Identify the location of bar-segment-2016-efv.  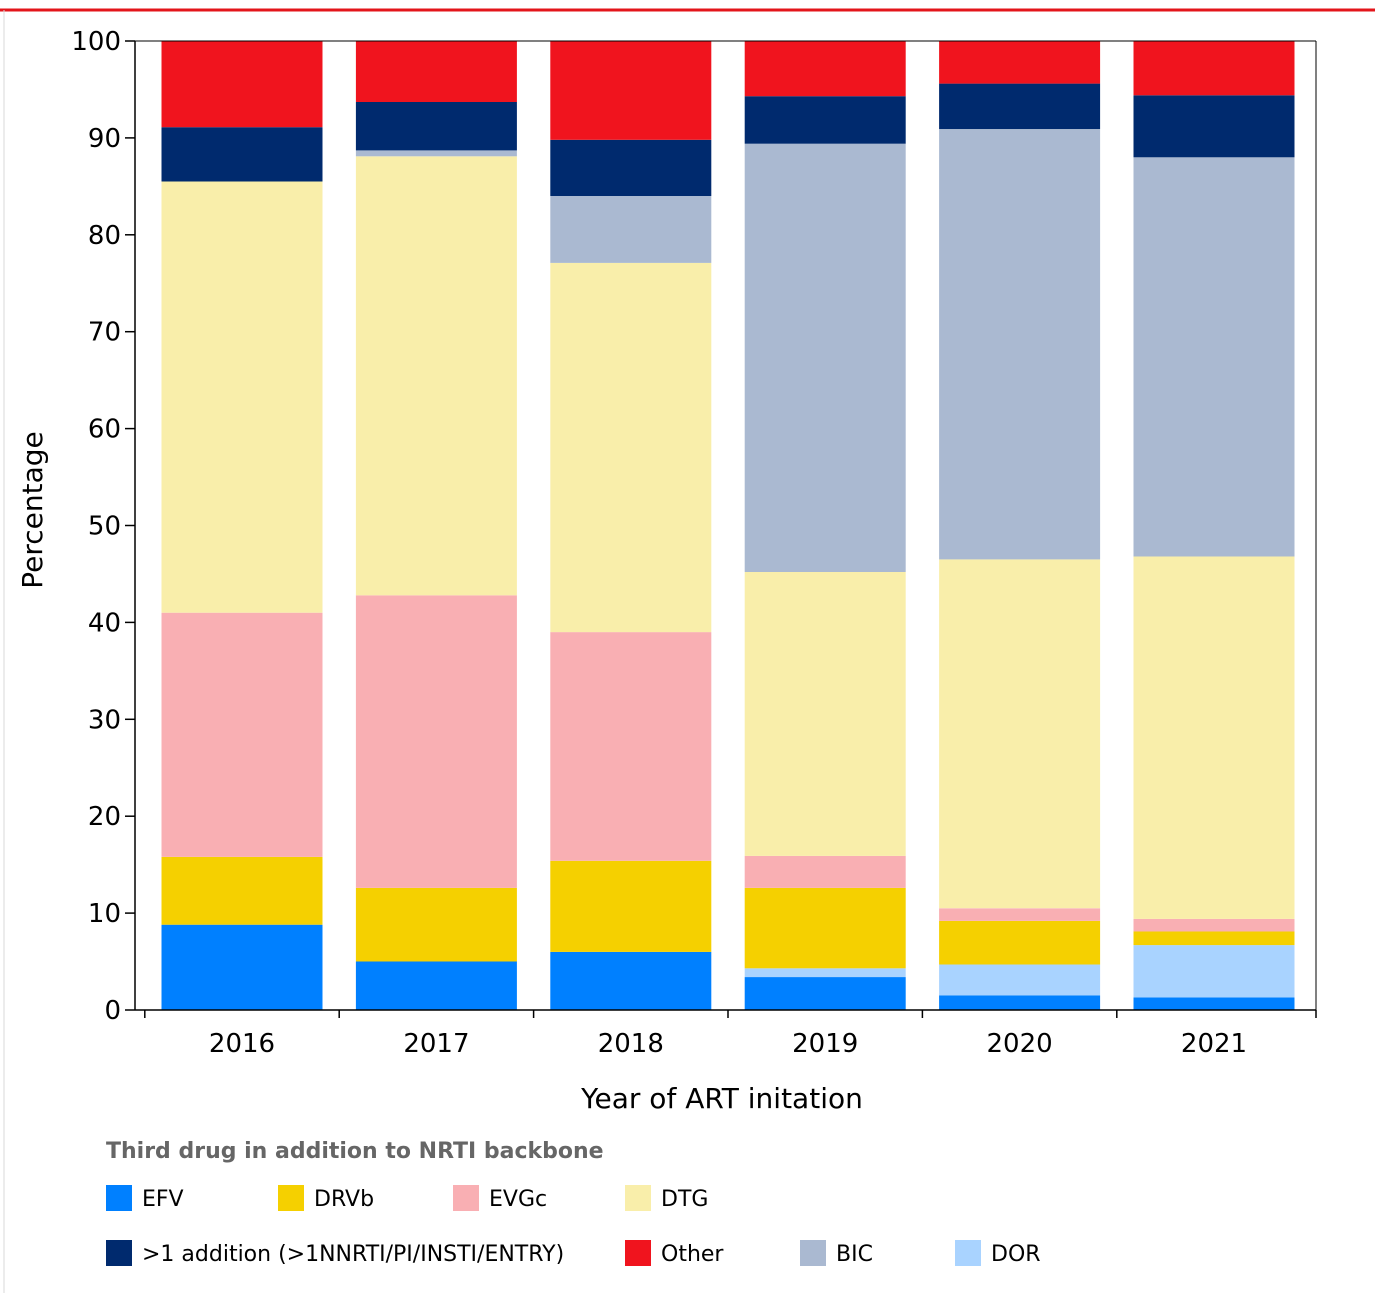
(242, 967).